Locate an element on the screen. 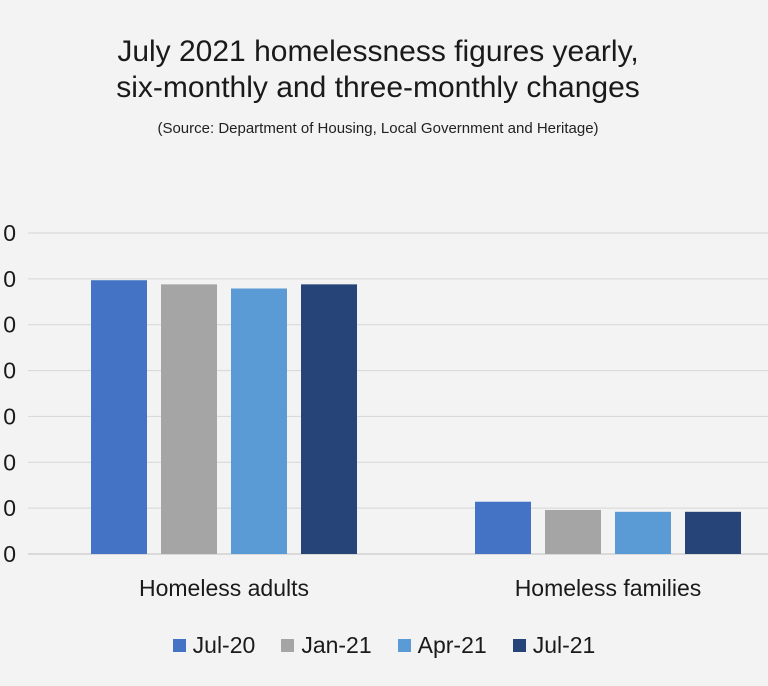  legend-item: Jan-21 is located at coordinates (326, 645).